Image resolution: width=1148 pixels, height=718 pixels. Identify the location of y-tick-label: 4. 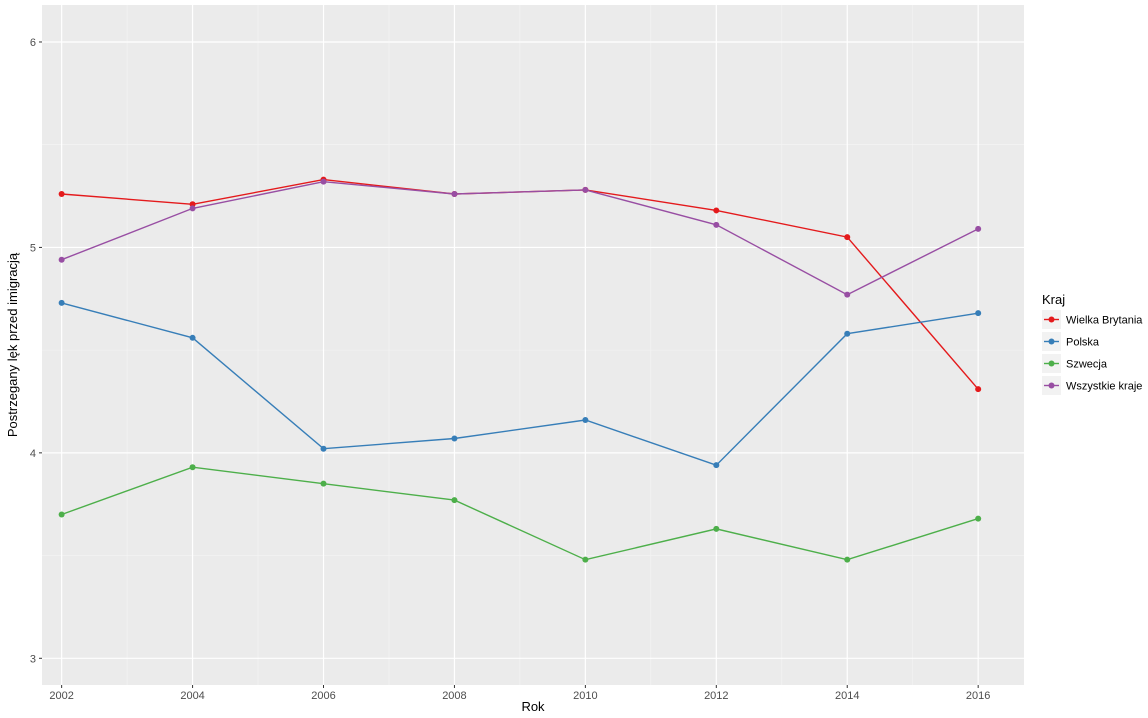
(33, 454).